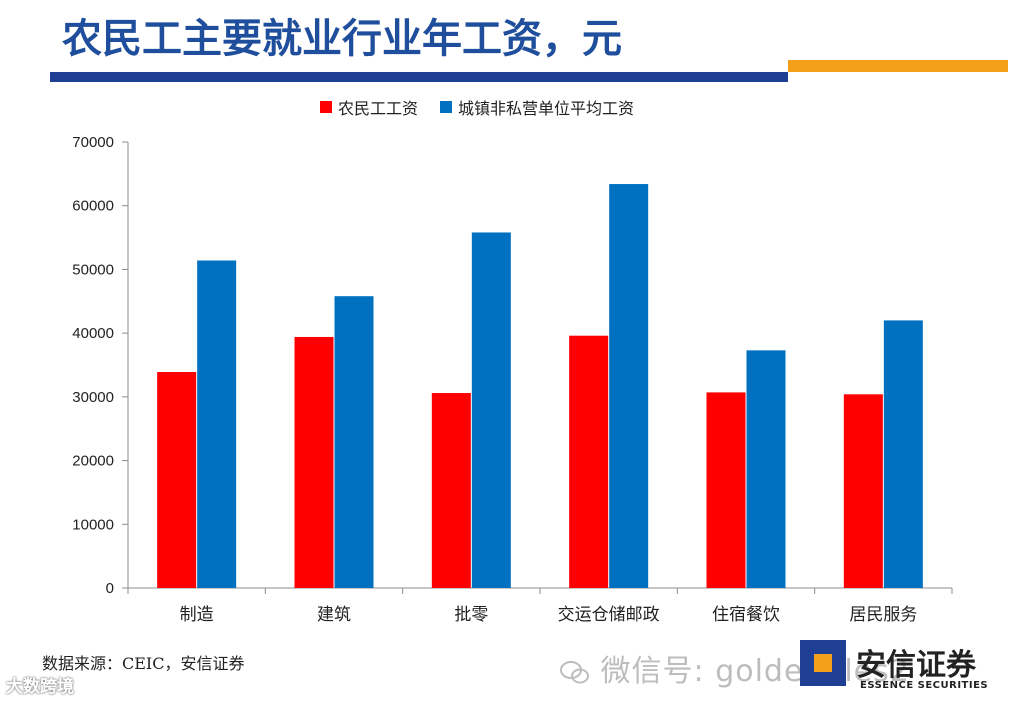 The image size is (1020, 704). Describe the element at coordinates (93, 142) in the screenshot. I see `y-tick-label: 70000` at that location.